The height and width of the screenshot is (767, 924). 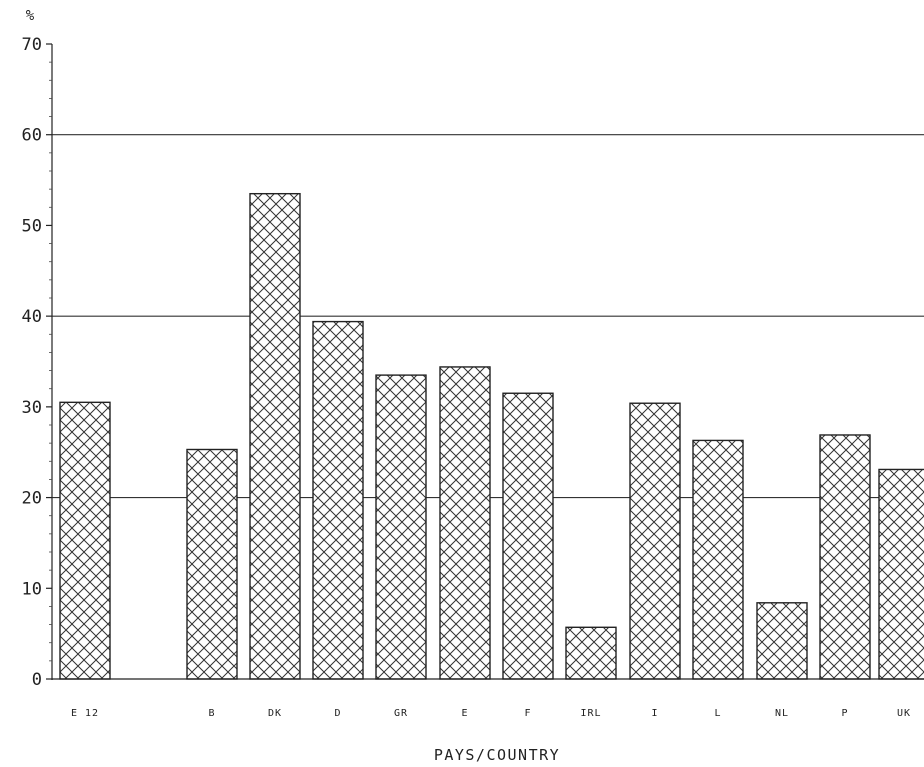 What do you see at coordinates (32, 317) in the screenshot?
I see `y-tick-label-40: 40` at bounding box center [32, 317].